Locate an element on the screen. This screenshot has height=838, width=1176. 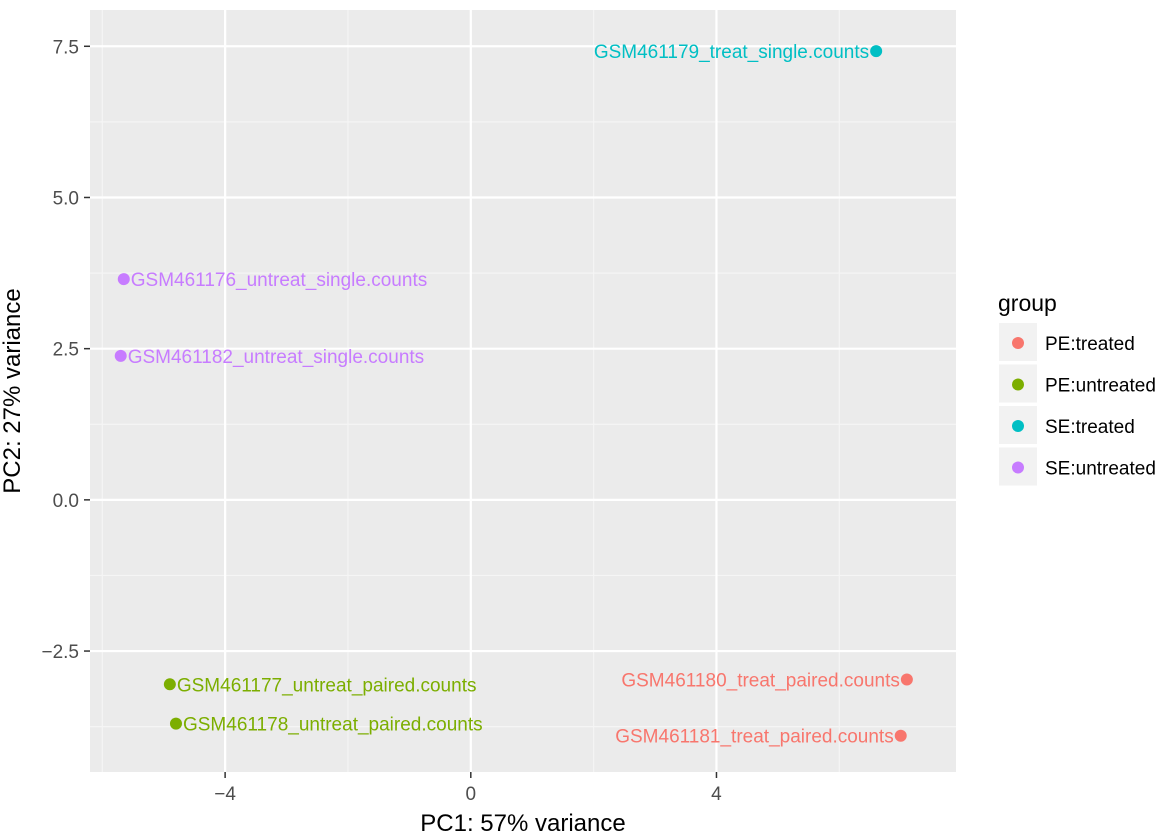
x-axis-title: PC1: 57% variance is located at coordinates (522, 823).